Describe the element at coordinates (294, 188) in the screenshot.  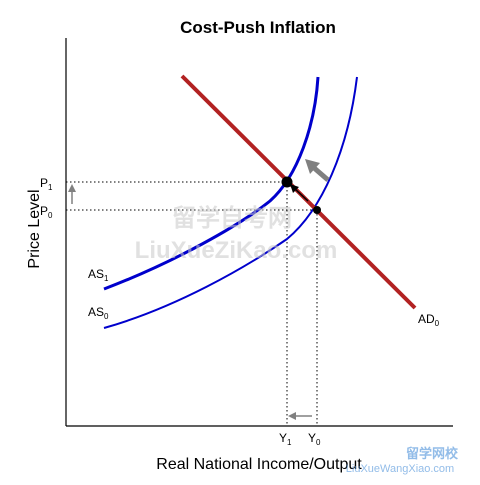
I see `ad-movement-arrowhead` at that location.